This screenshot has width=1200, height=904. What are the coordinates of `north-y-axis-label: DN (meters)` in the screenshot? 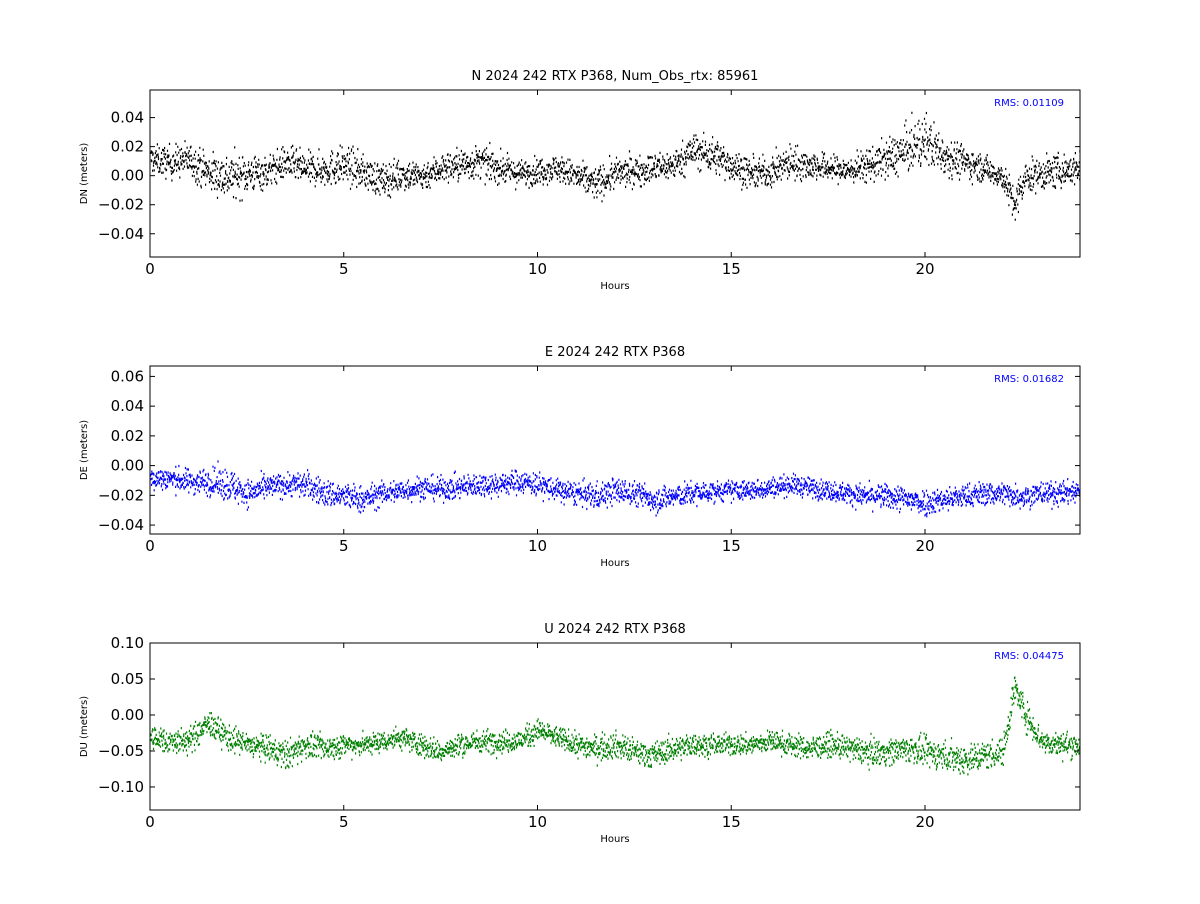 It's located at (84, 174).